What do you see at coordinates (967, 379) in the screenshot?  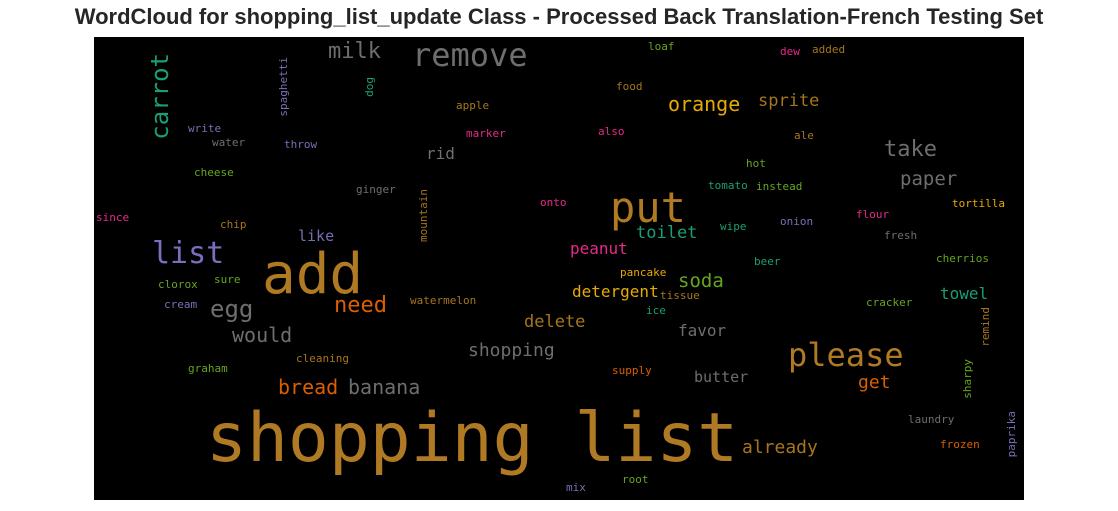 I see `word-sharpy: sharpy` at bounding box center [967, 379].